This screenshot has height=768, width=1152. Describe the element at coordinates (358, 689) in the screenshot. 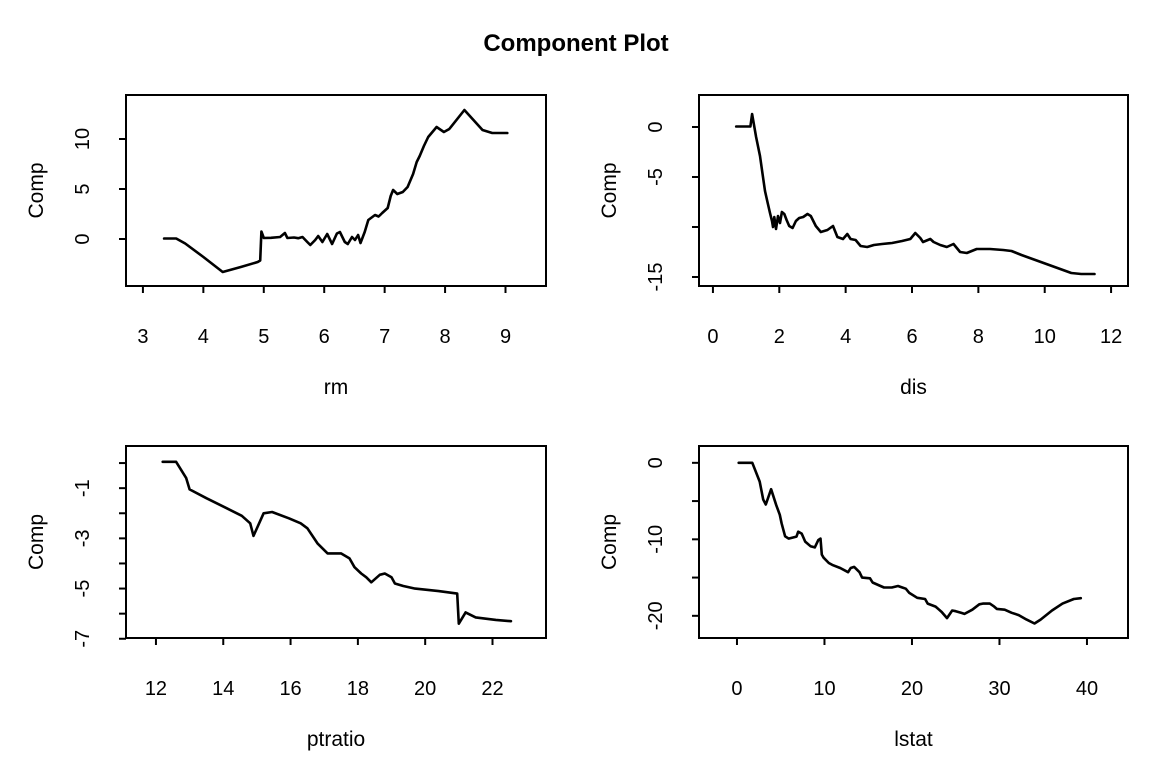

I see `x-tick-label-ptratio: 18` at that location.